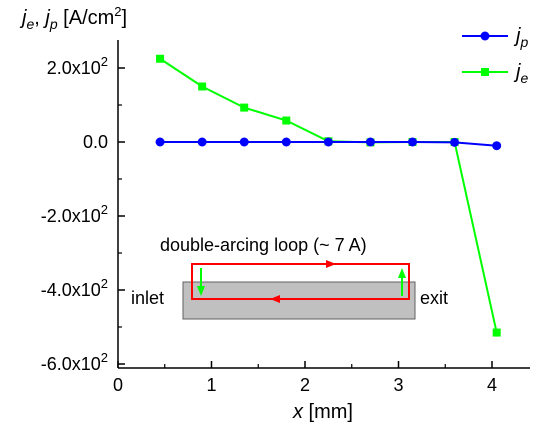 The height and width of the screenshot is (434, 548). What do you see at coordinates (275, 299) in the screenshot?
I see `loop-arrow-left` at bounding box center [275, 299].